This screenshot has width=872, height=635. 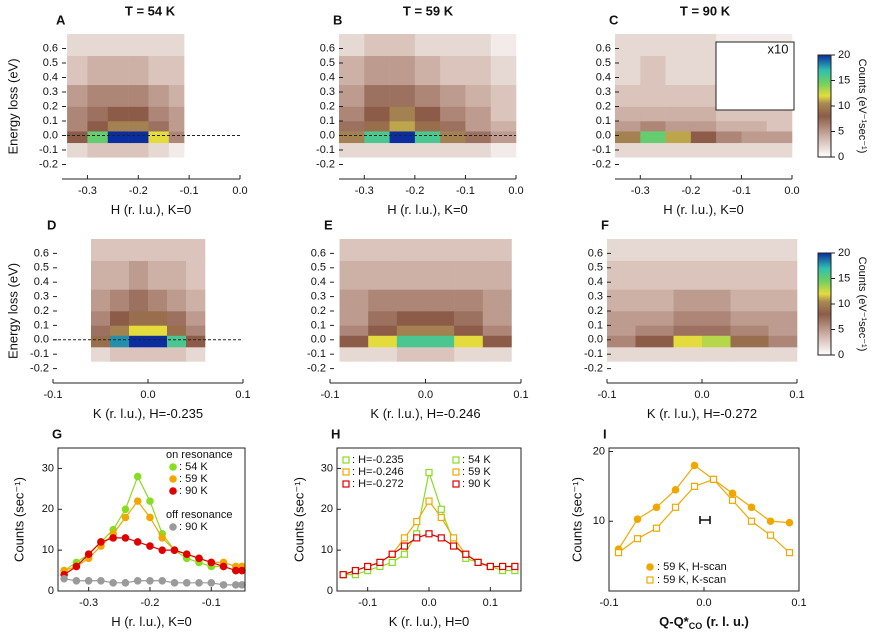 I want to click on panel-letter: D, so click(x=51, y=224).